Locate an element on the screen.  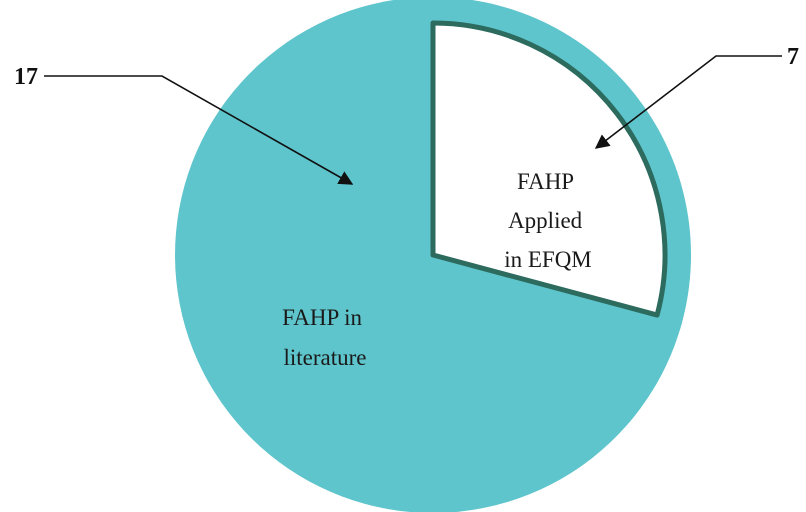
slice-label-fahp-in-literature: FAHP in literature is located at coordinates (325, 337).